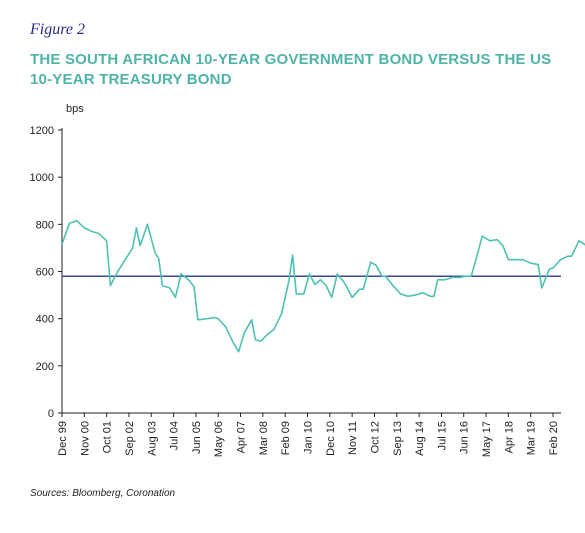 The height and width of the screenshot is (533, 585). I want to click on x-tick-label: Mar 08, so click(264, 438).